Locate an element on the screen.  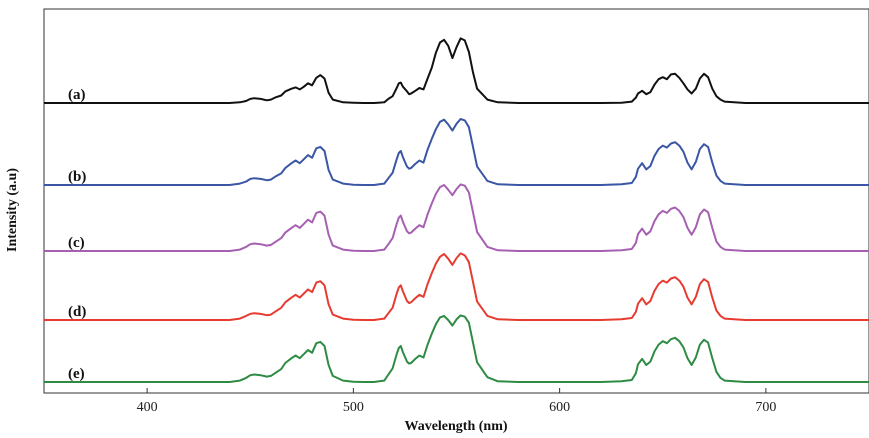
y-axis-title: Intensity (a.u) is located at coordinates (12, 210).